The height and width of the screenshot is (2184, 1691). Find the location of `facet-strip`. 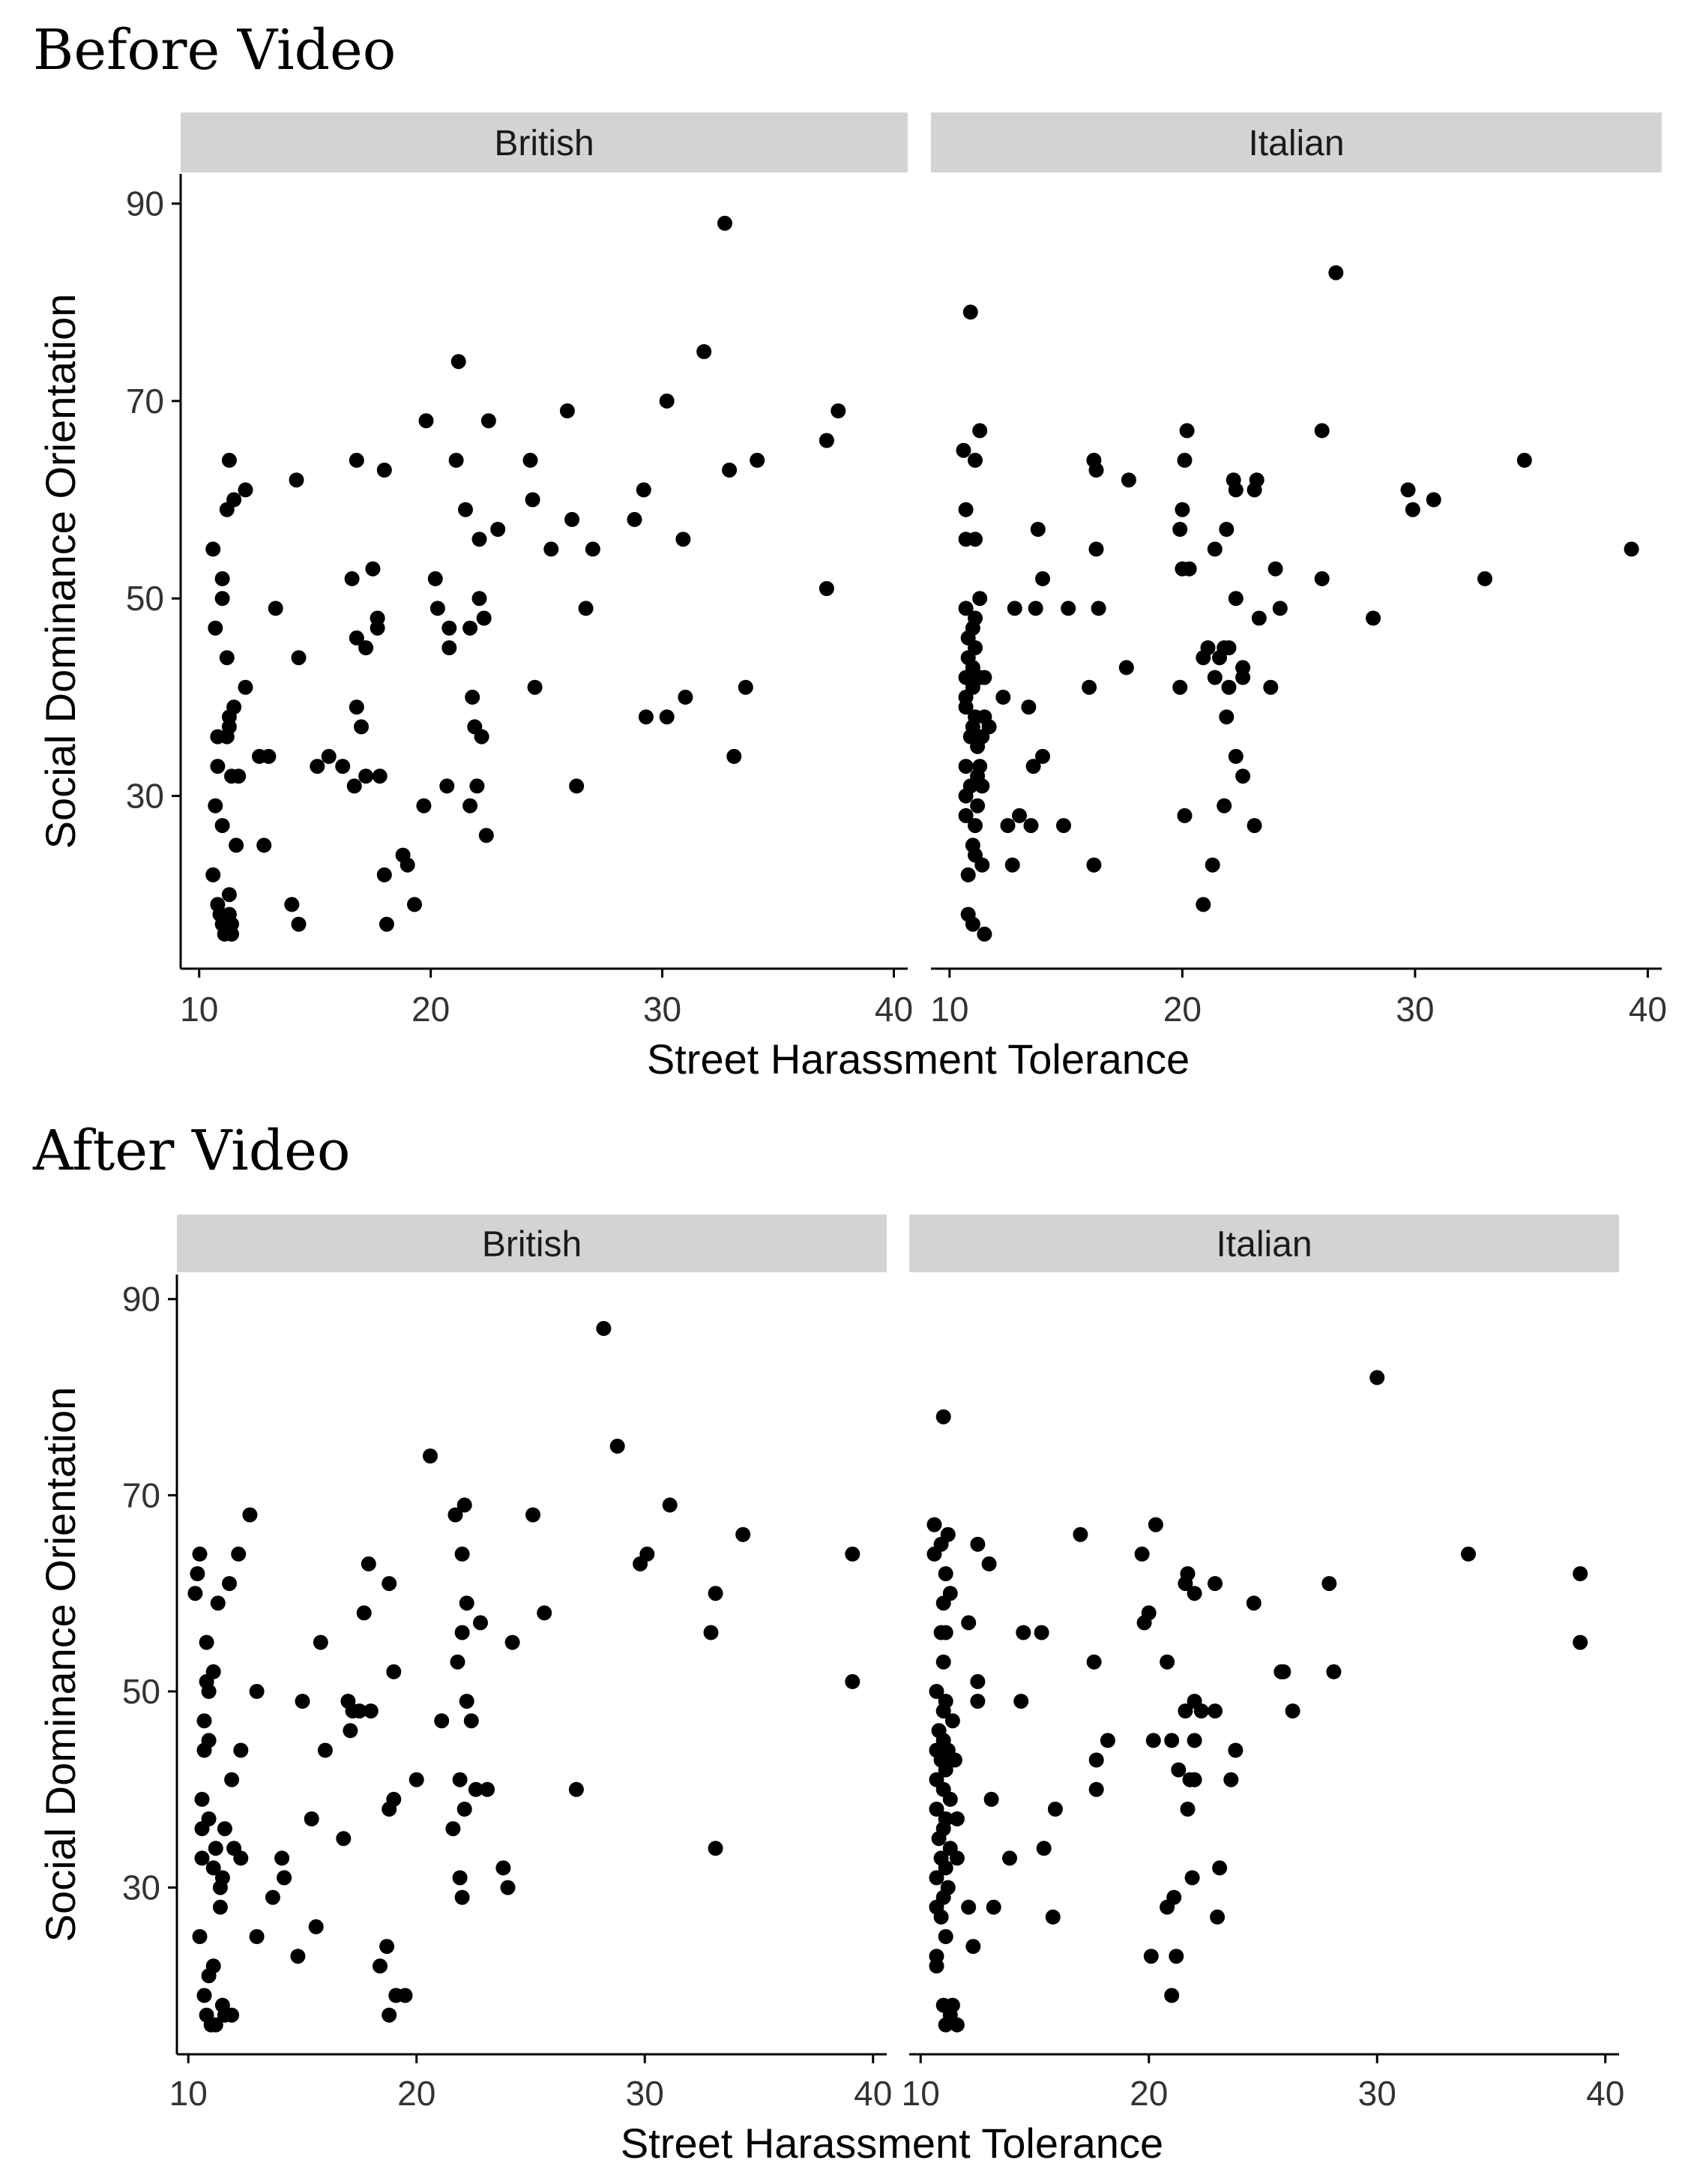

facet-strip is located at coordinates (1264, 1243).